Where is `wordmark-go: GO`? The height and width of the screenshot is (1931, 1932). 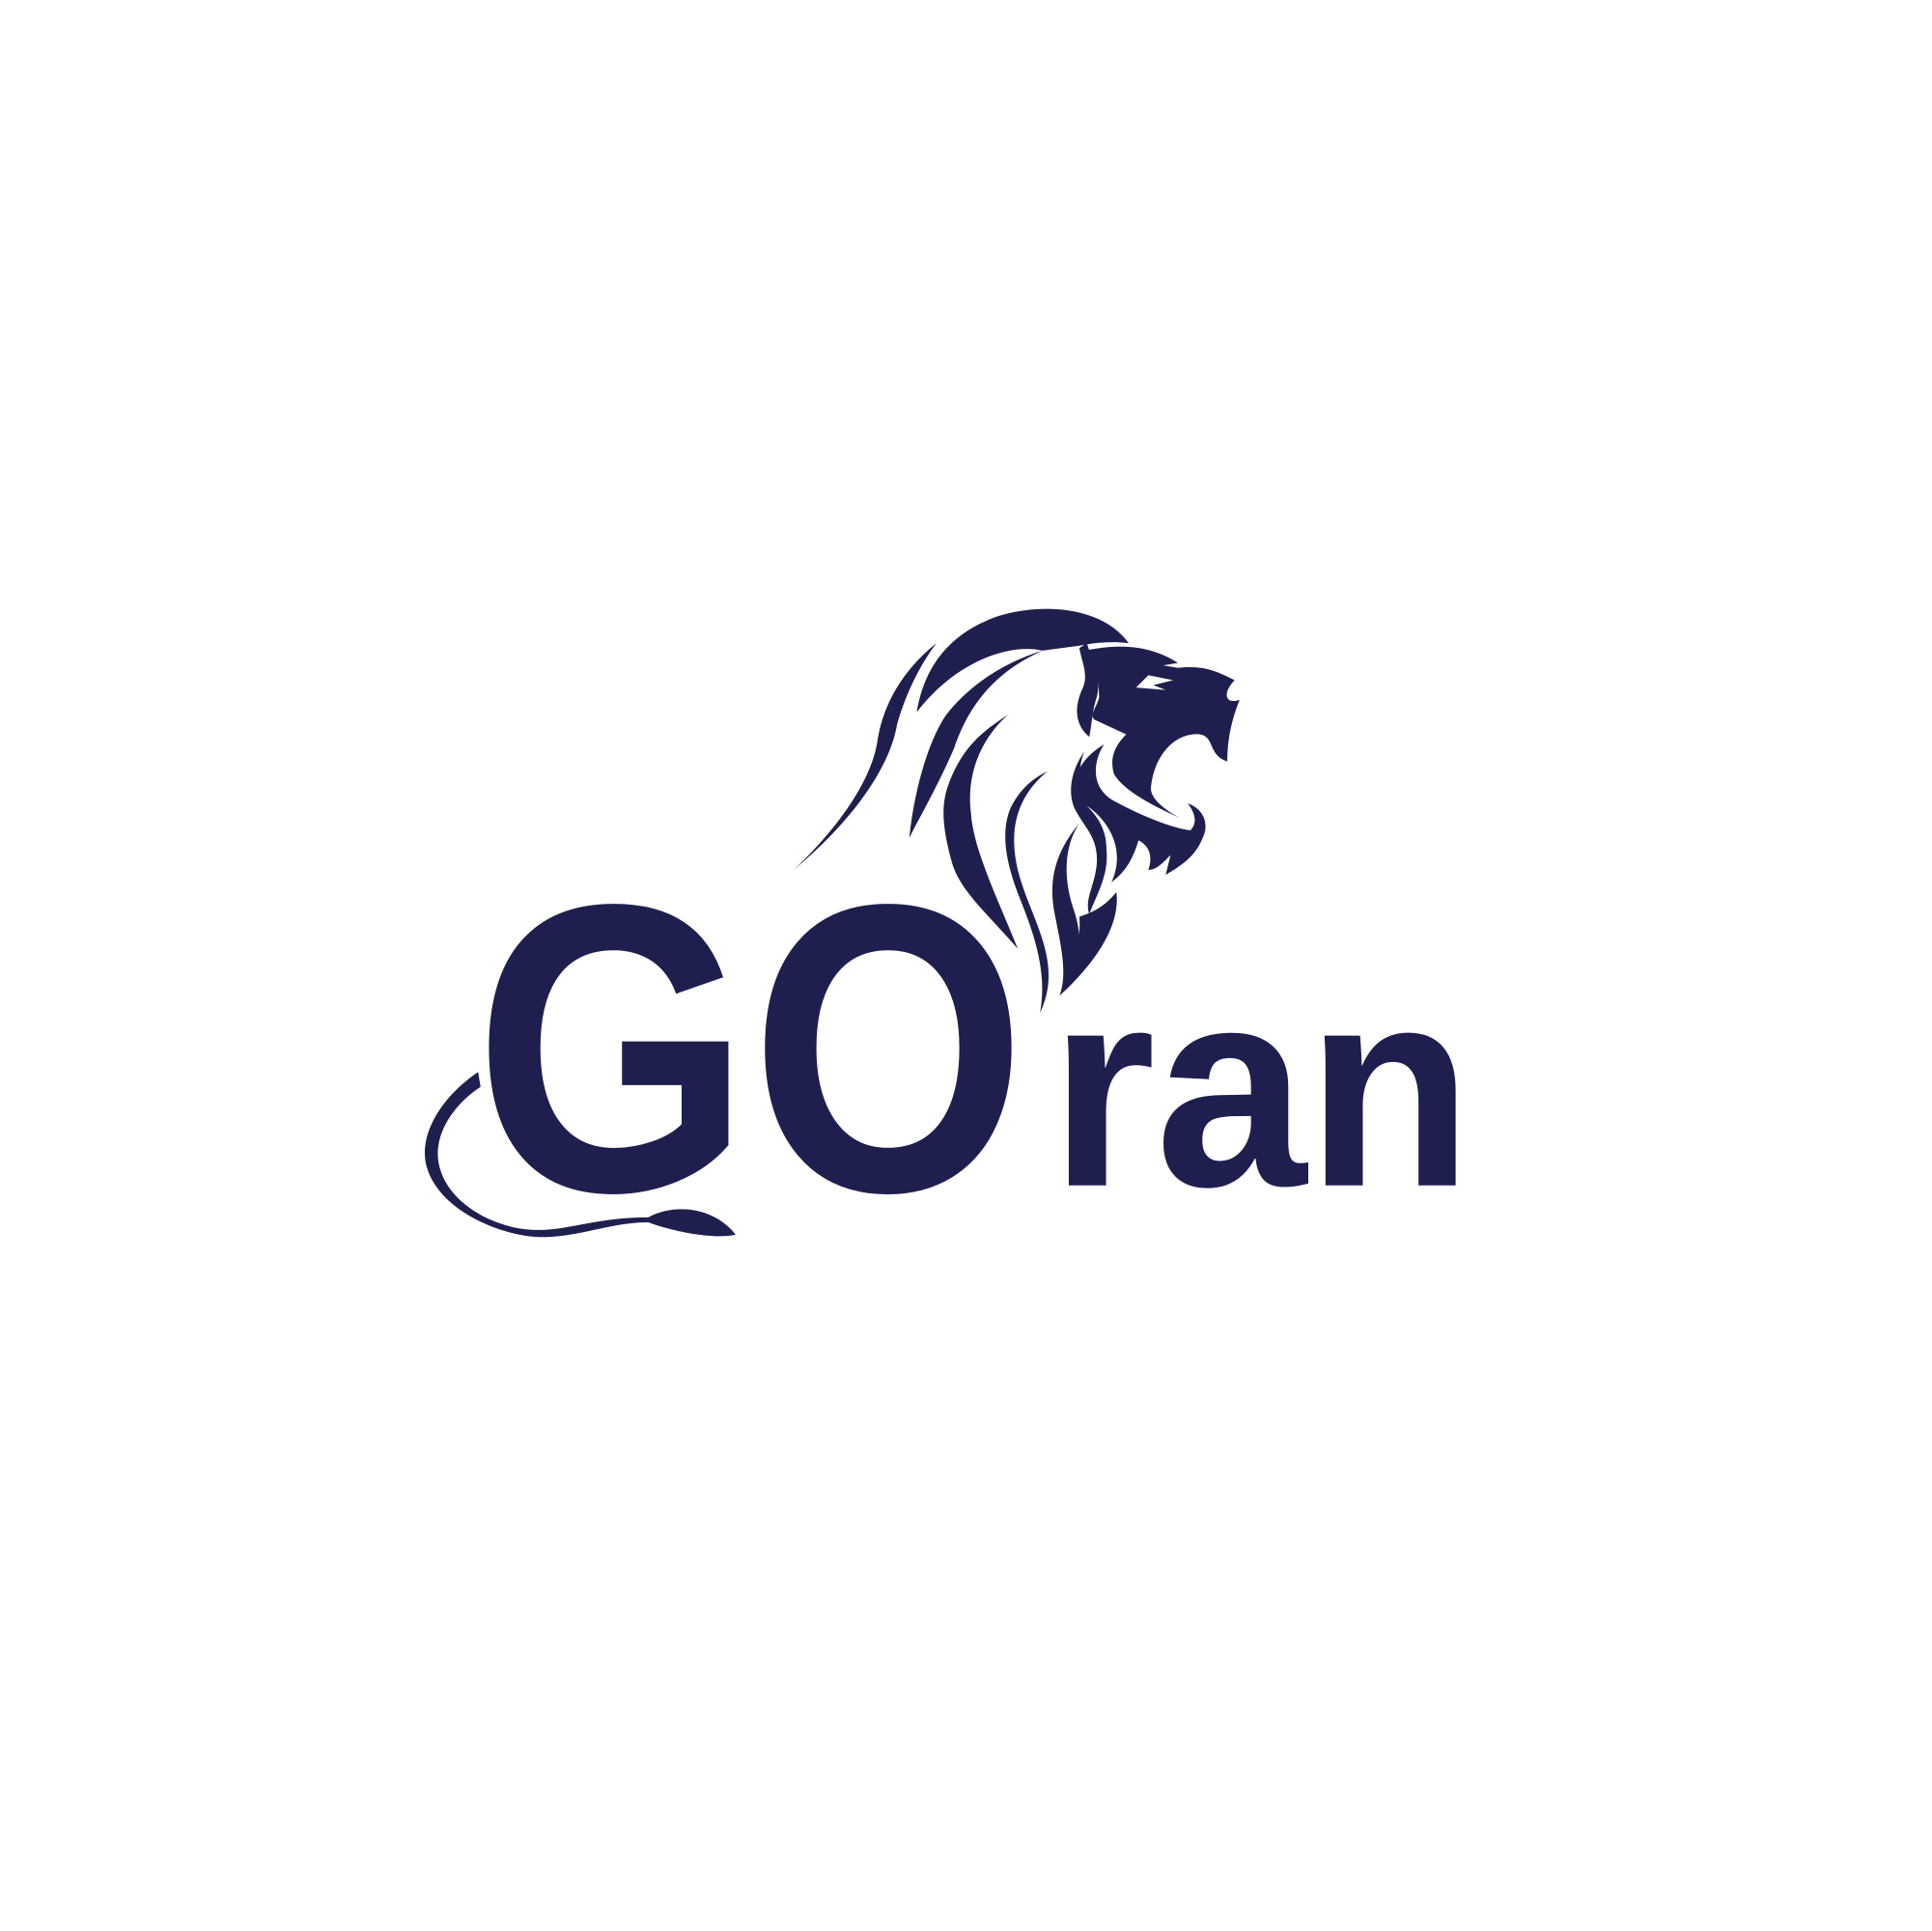 wordmark-go: GO is located at coordinates (750, 1049).